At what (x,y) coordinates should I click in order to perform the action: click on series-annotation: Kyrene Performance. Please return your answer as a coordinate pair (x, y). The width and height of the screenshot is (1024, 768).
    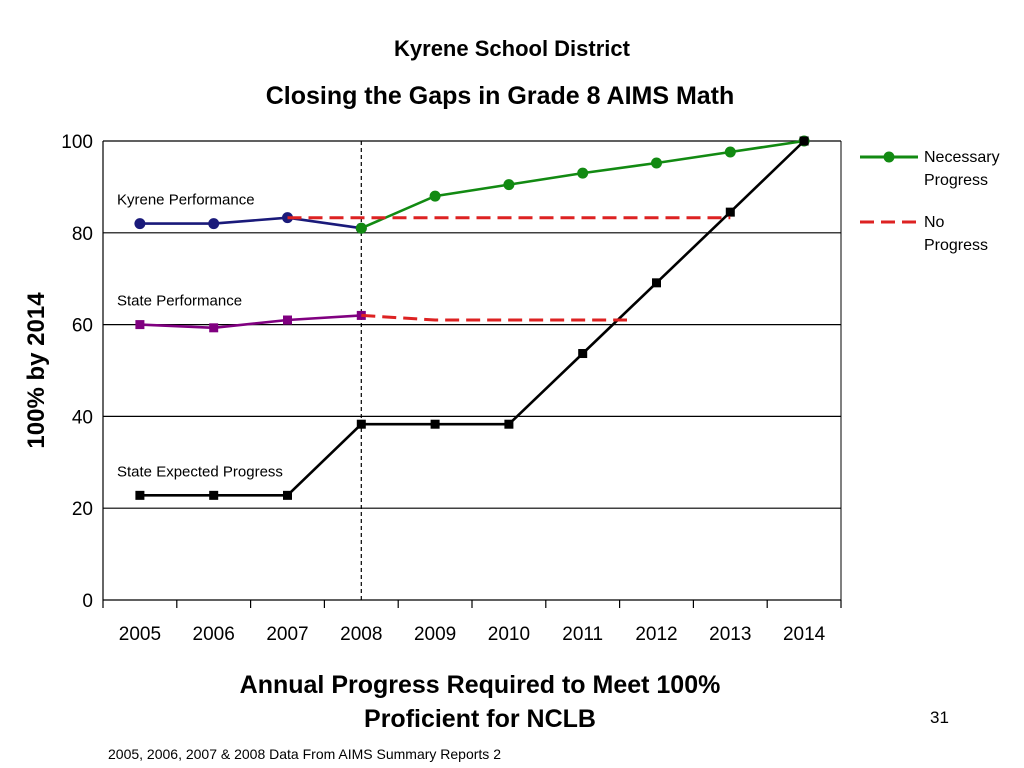
    Looking at the image, I should click on (186, 200).